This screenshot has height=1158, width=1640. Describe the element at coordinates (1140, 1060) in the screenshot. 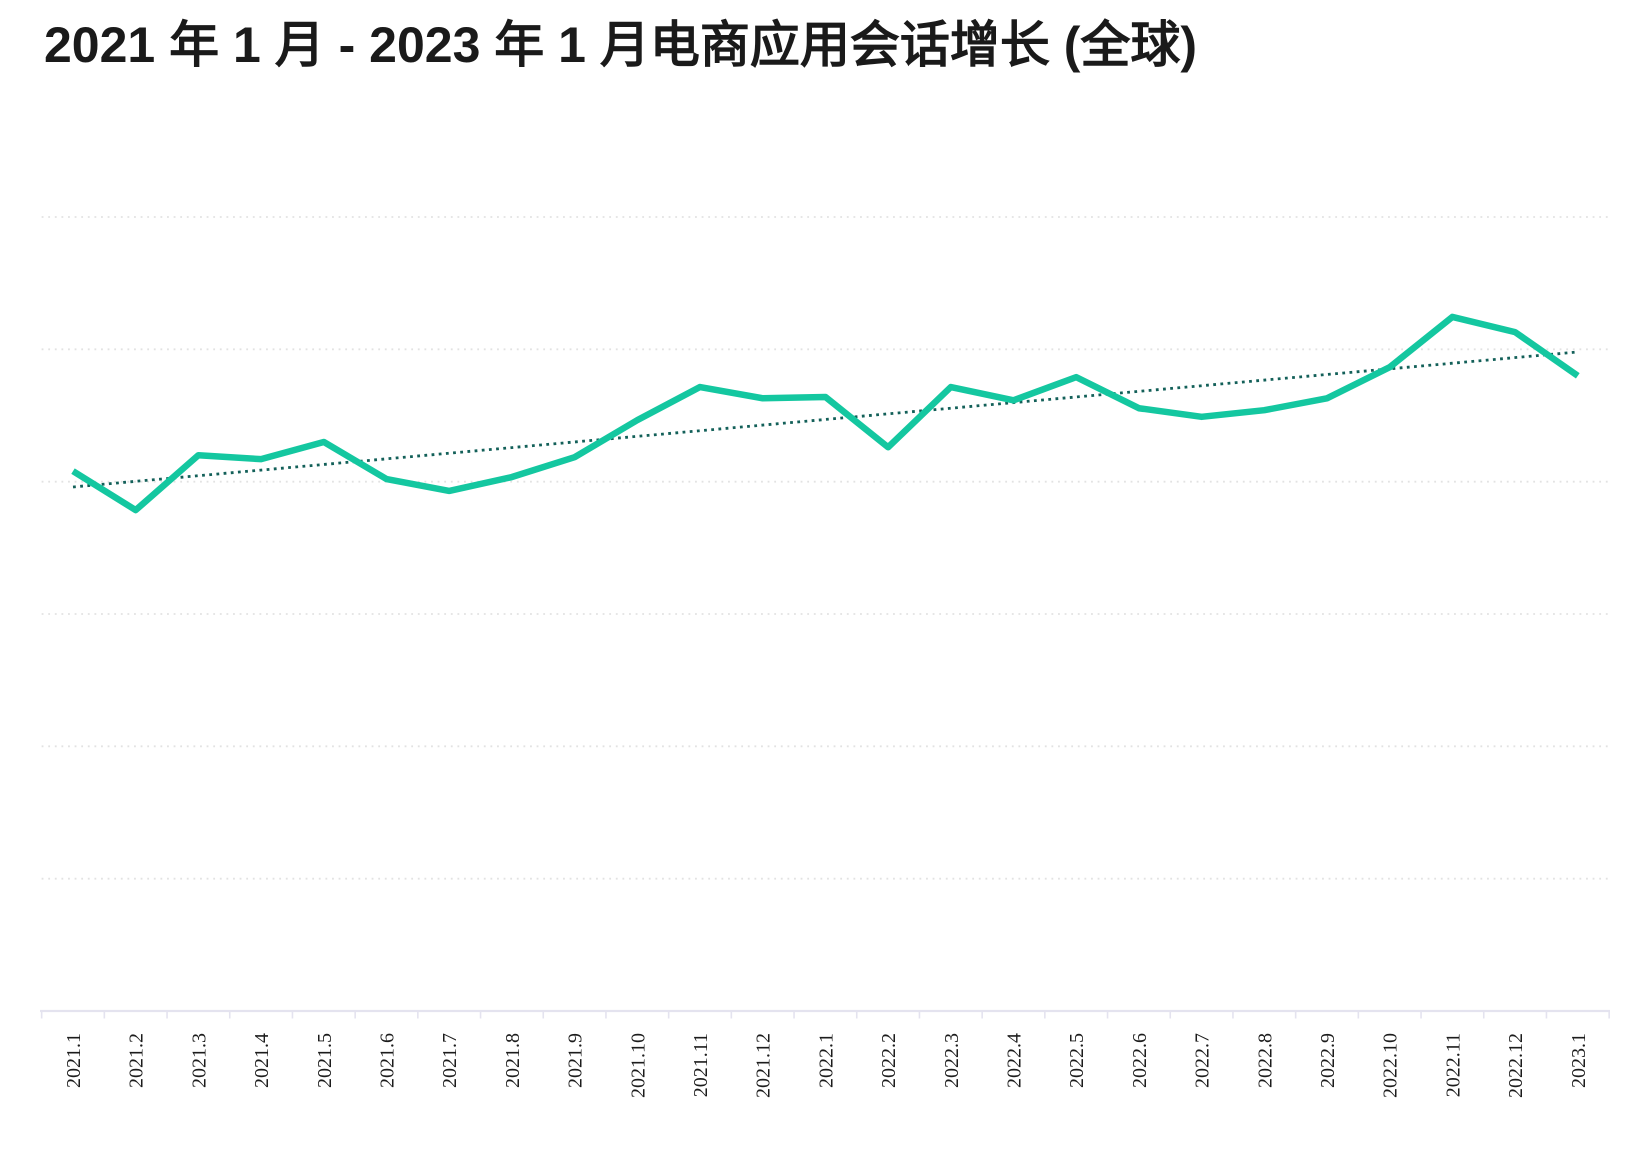

I see `x-tick-label: 2022.6` at that location.